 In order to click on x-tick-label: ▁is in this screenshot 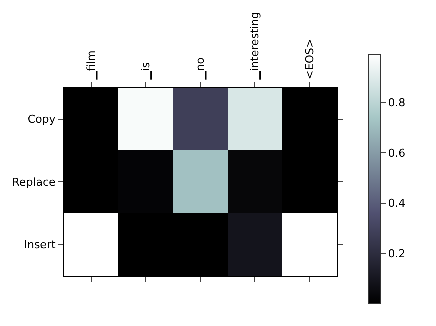, I will do `click(145, 71)`.